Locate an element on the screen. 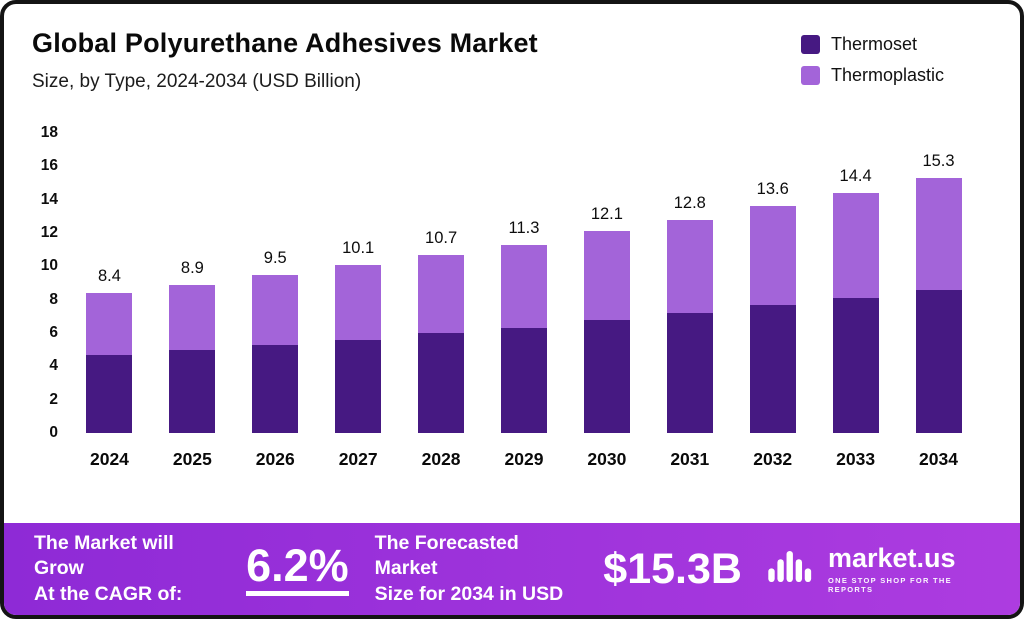 Image resolution: width=1024 pixels, height=619 pixels. bar-group: 8.9 is located at coordinates (192, 283).